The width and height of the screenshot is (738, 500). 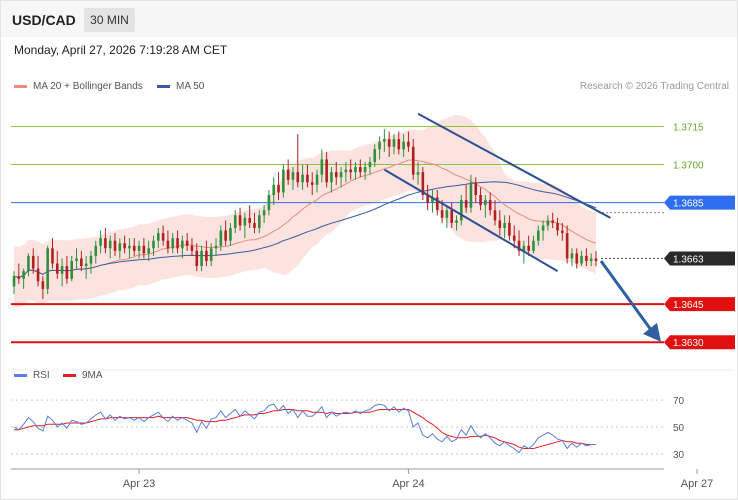 I want to click on legend-label-ma20: MA 20 + Bollinger Bands, so click(x=88, y=86).